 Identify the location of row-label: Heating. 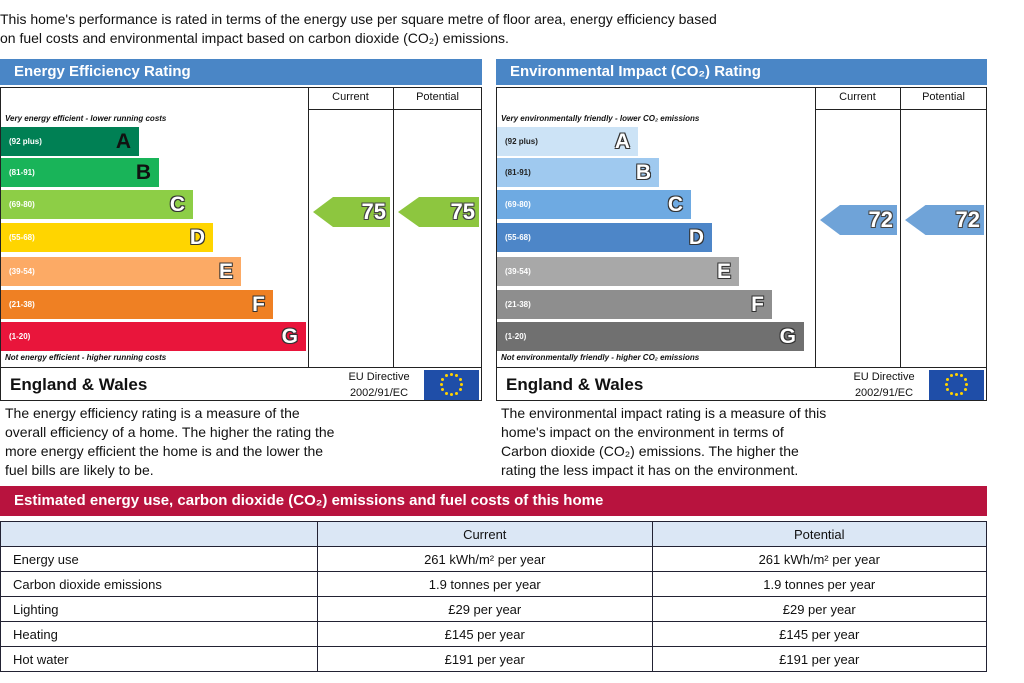
(159, 634).